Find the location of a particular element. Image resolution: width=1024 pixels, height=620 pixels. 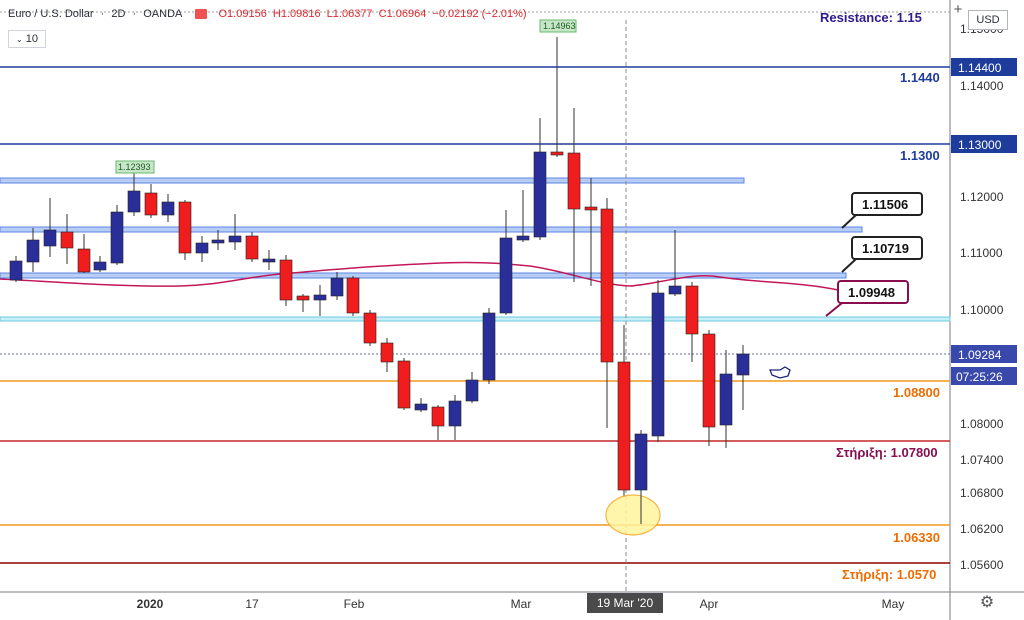

crosshair-time-text: 19 Mar '20 is located at coordinates (625, 603).